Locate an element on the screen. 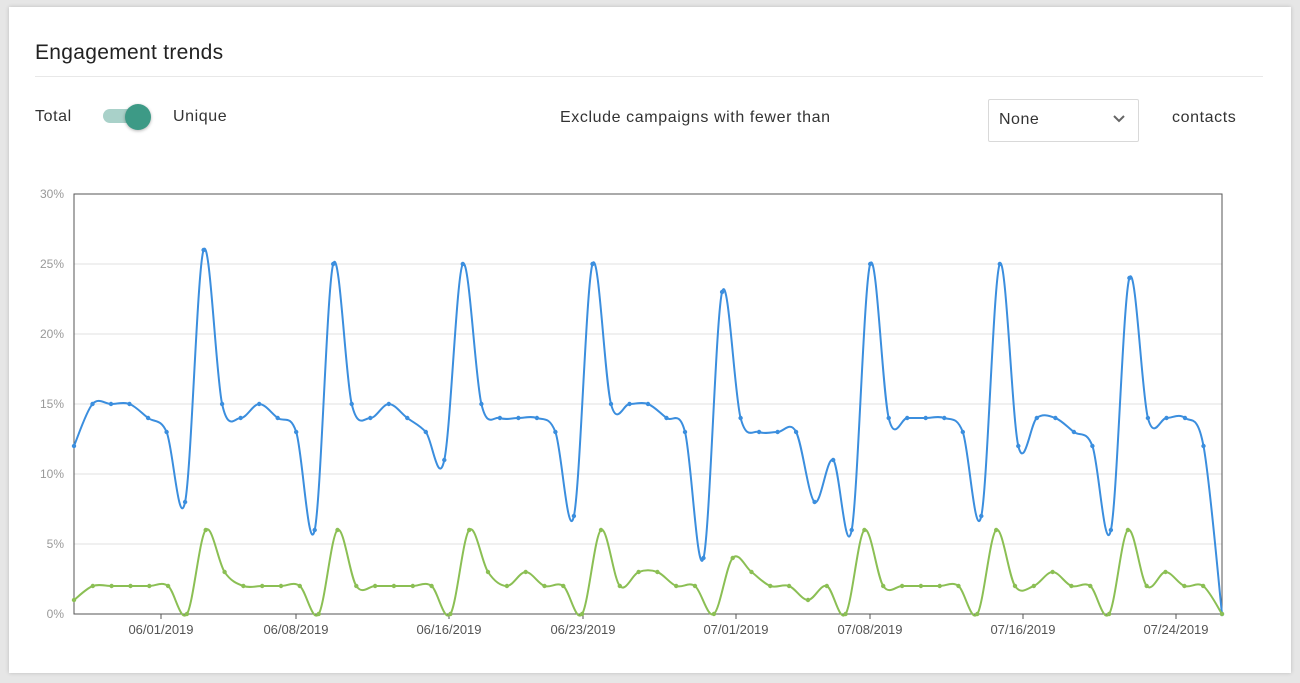 The height and width of the screenshot is (683, 1300). toggle-total-label: Total is located at coordinates (53, 116).